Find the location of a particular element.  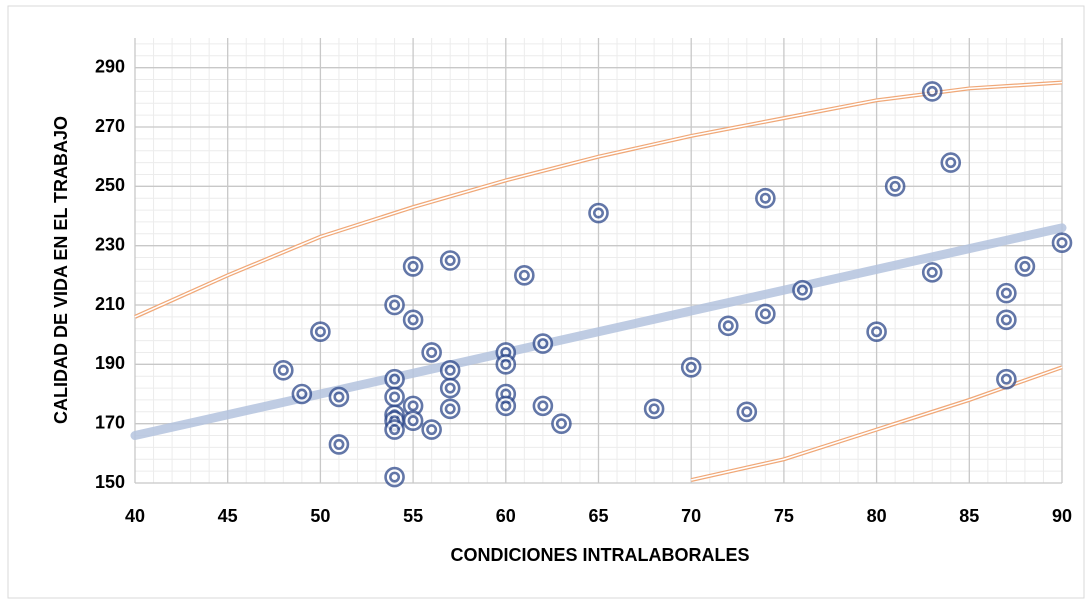

x-tick-label: 70 is located at coordinates (691, 516).